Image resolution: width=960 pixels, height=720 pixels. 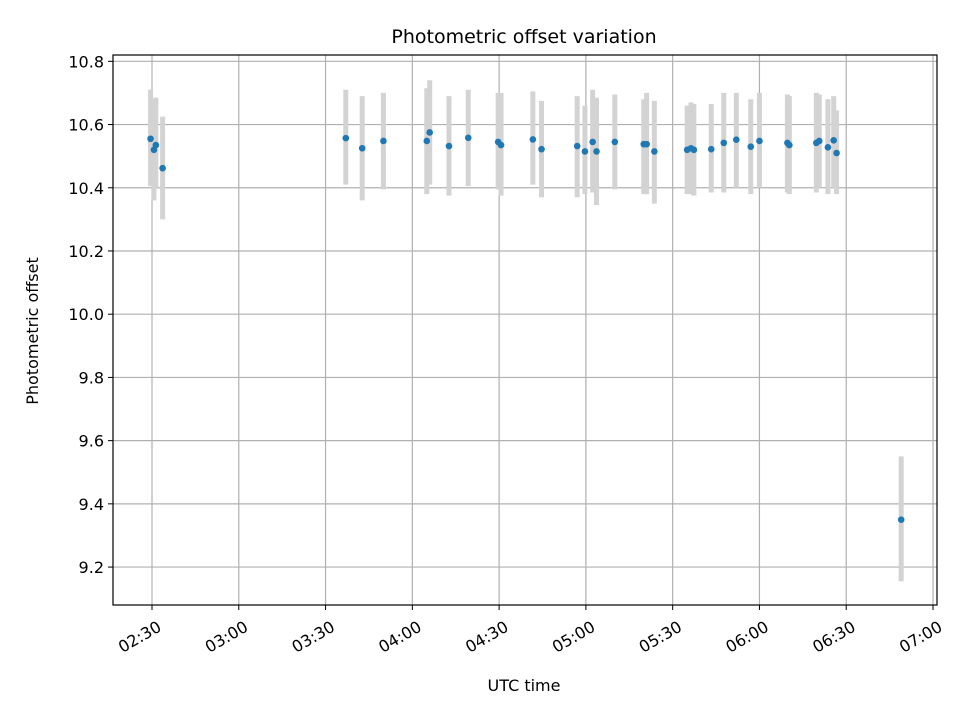 I want to click on y-tick-label: 9.2, so click(x=91, y=567).